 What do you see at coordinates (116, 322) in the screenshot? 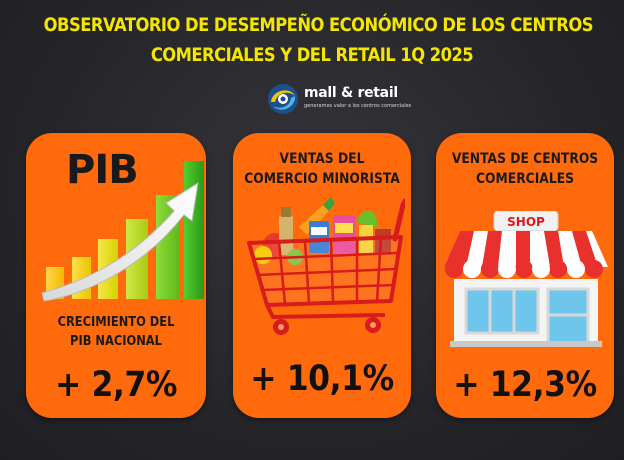
I see `pib-subtitle-line-1: CRECIMIENTO DEL` at bounding box center [116, 322].